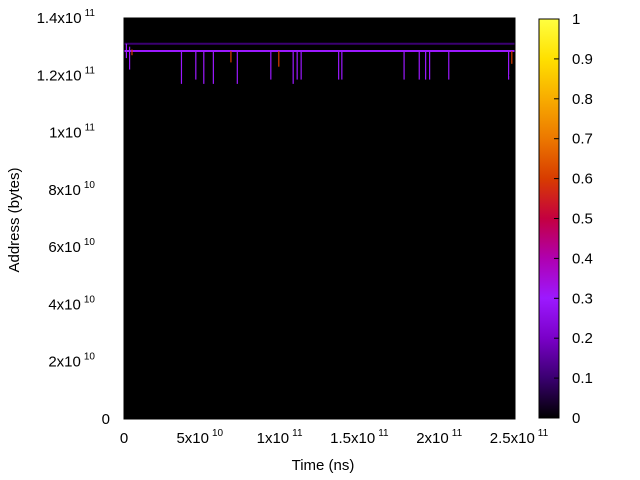  I want to click on x-tick-label-4: 2x10 11, so click(439, 437).